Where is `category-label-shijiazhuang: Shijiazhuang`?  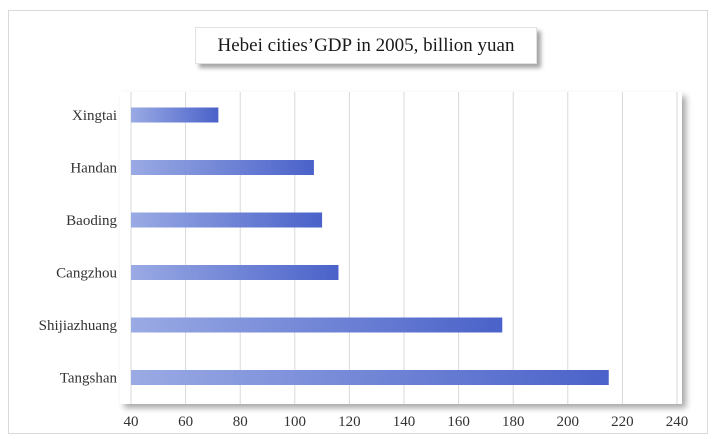 category-label-shijiazhuang: Shijiazhuang is located at coordinates (78, 326).